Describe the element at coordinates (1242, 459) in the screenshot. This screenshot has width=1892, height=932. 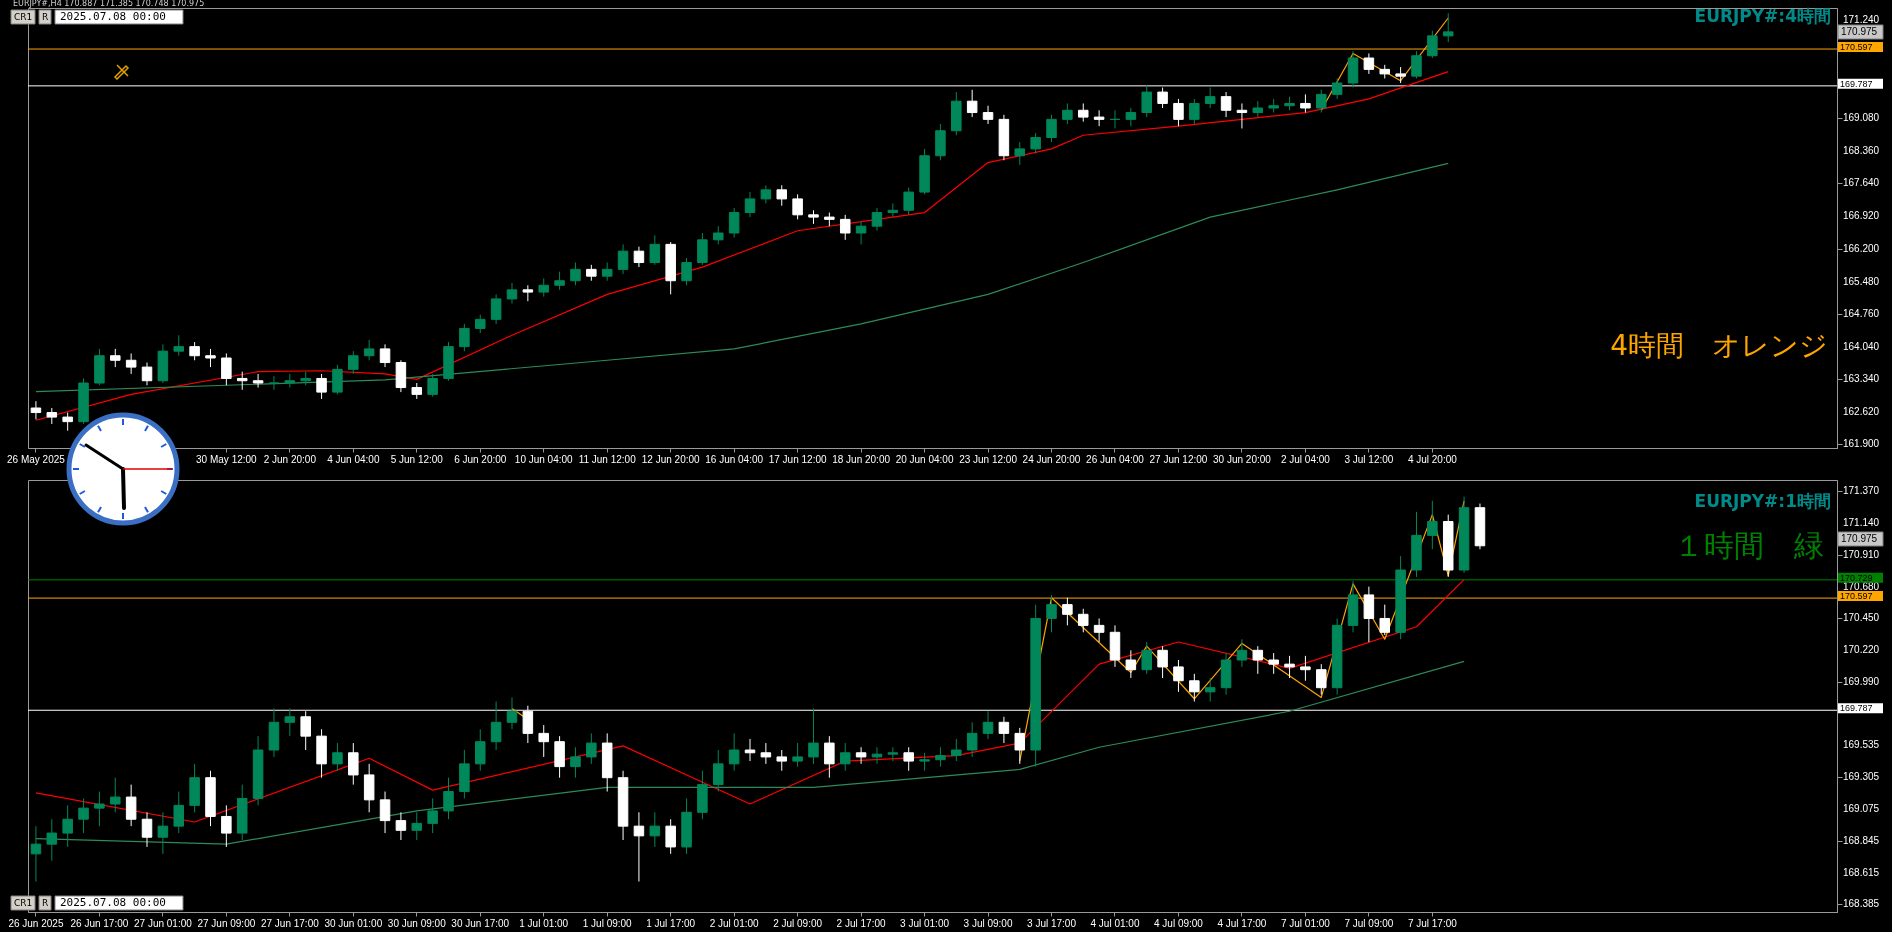
I see `x-tick-label: 30 Jun 20:00` at that location.